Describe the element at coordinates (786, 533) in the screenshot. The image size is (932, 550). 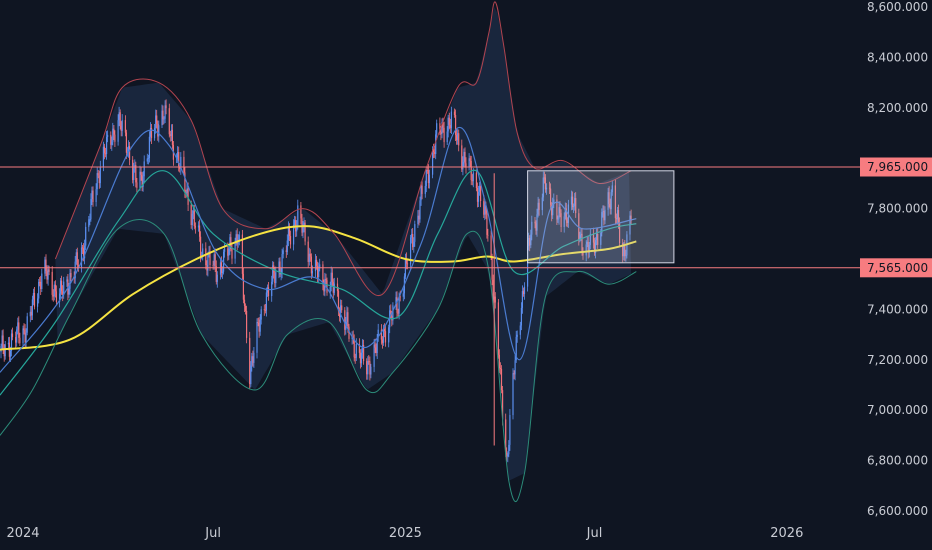
I see `x-tick-label: 2026` at that location.